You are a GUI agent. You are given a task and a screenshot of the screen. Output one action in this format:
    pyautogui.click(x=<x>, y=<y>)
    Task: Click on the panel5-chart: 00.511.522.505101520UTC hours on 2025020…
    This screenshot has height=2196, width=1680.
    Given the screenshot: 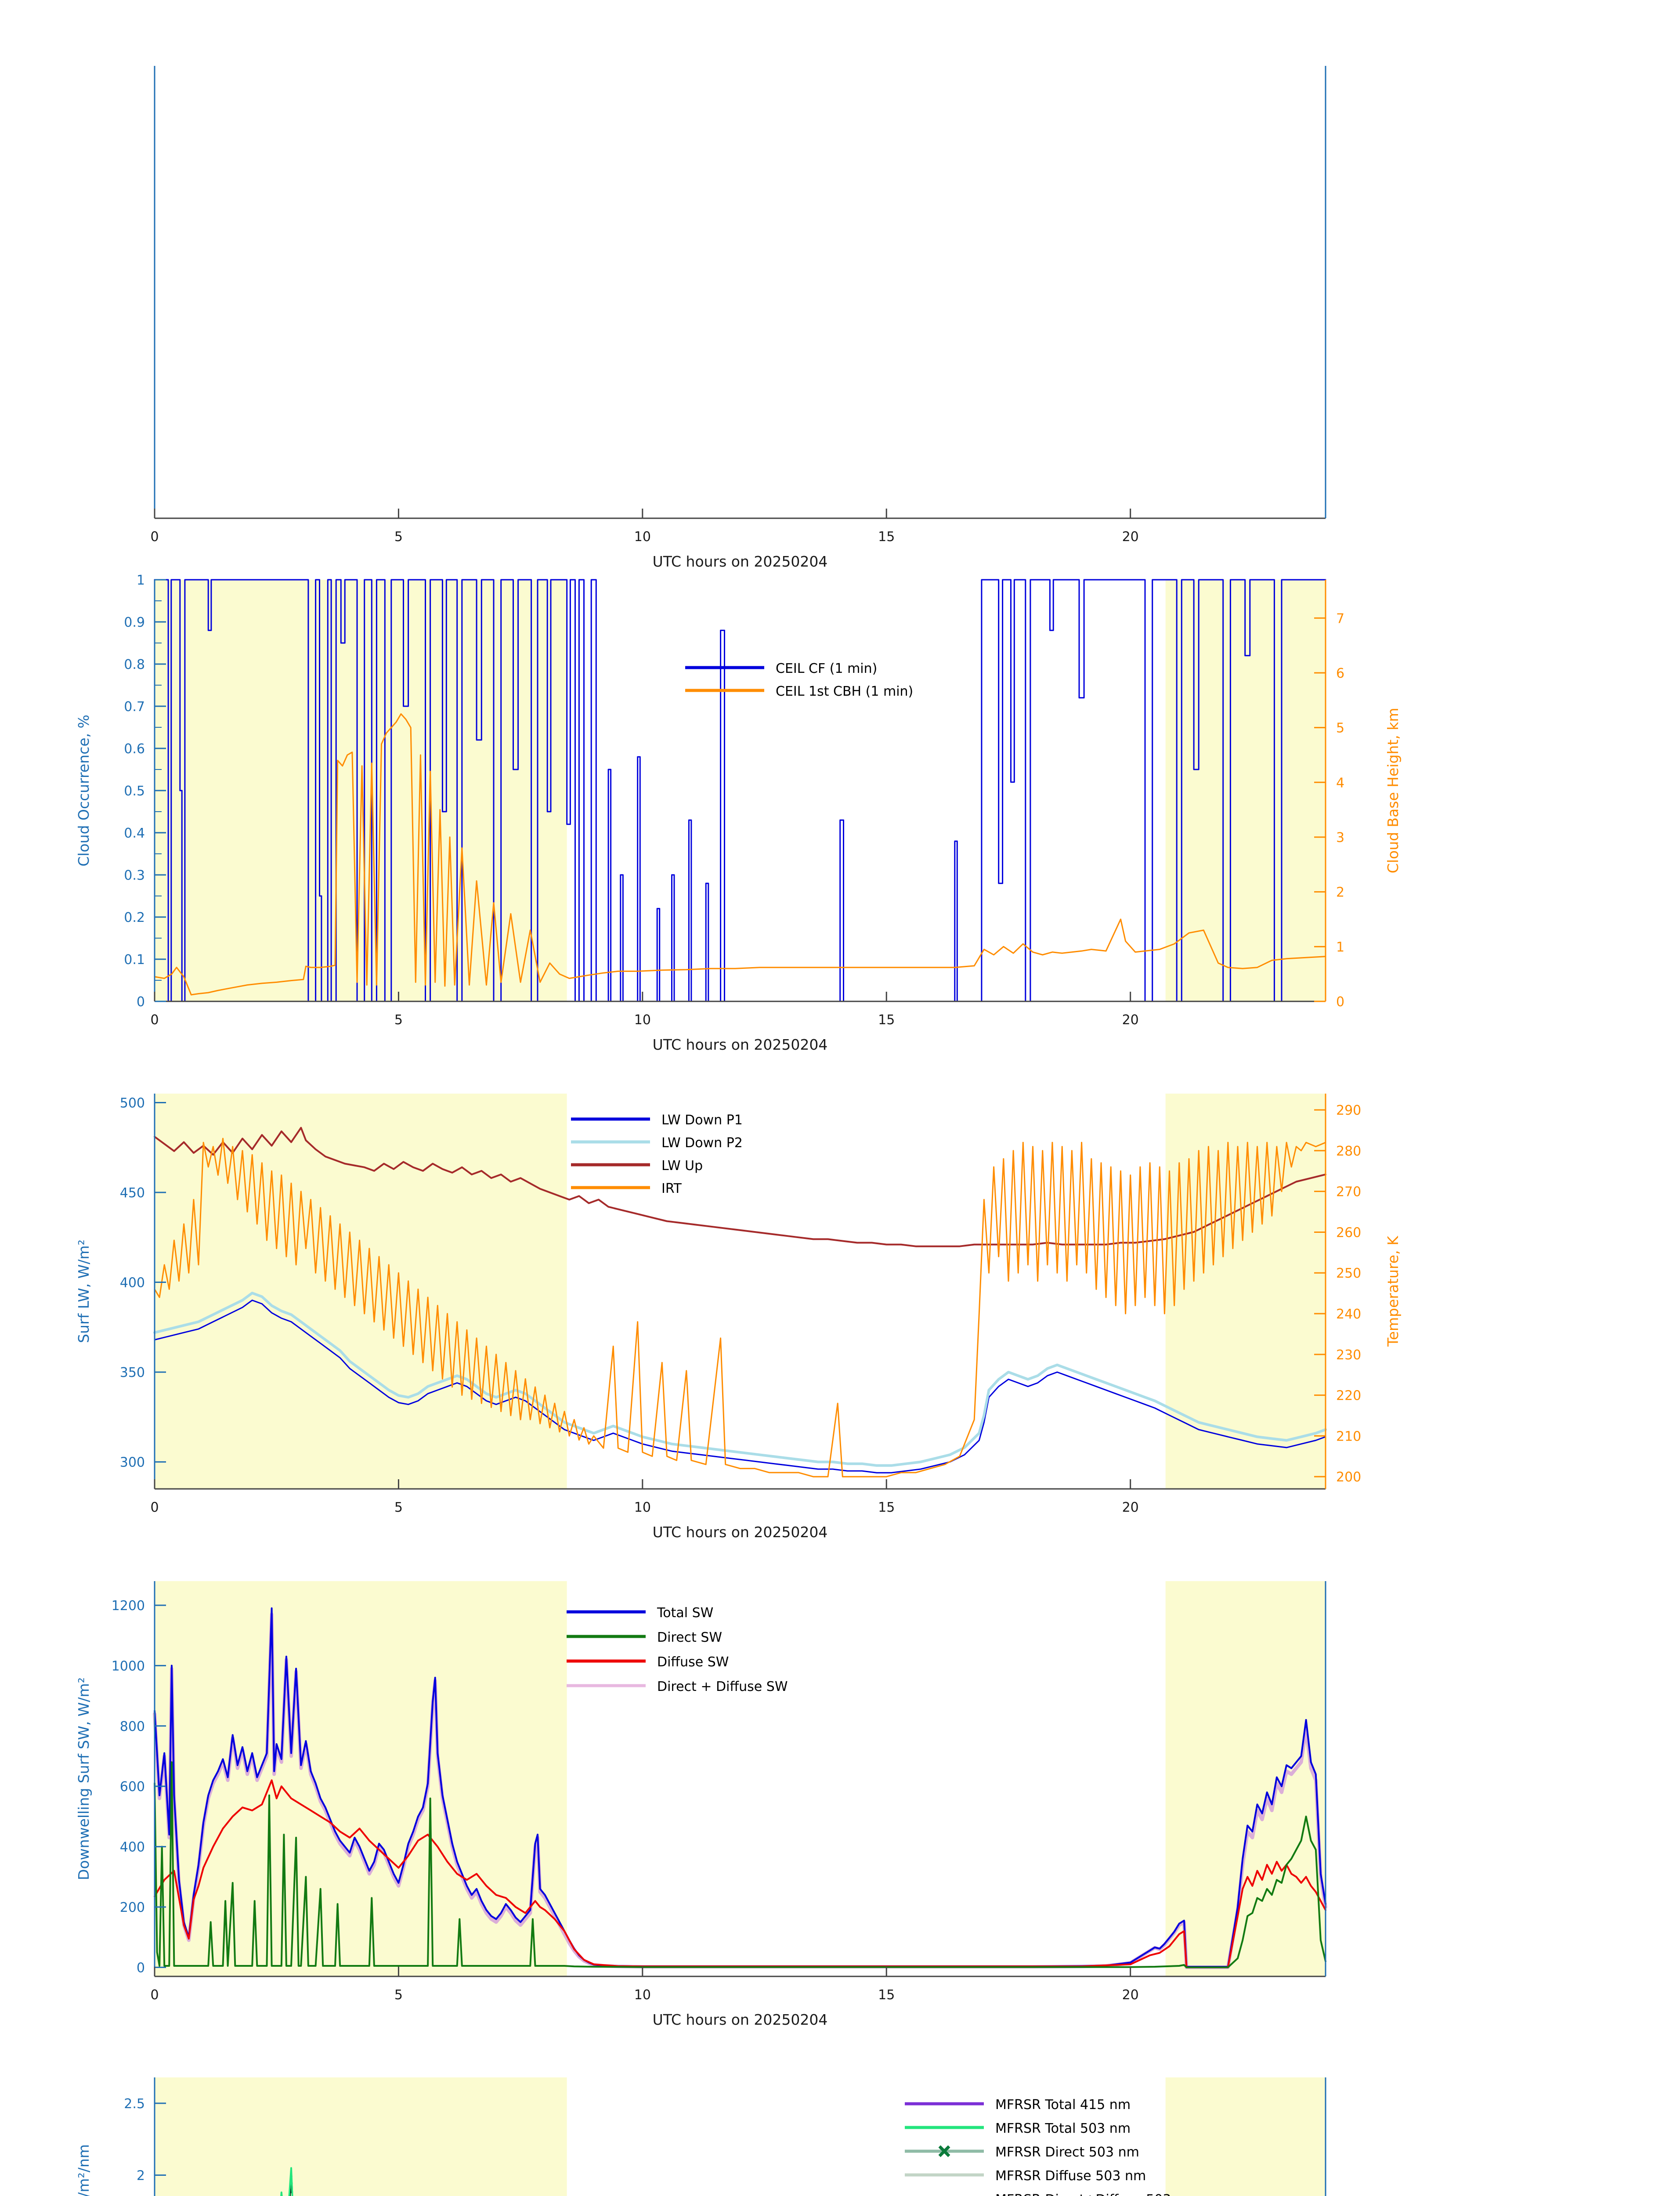 What is the action you would take?
    pyautogui.click(x=700, y=2137)
    